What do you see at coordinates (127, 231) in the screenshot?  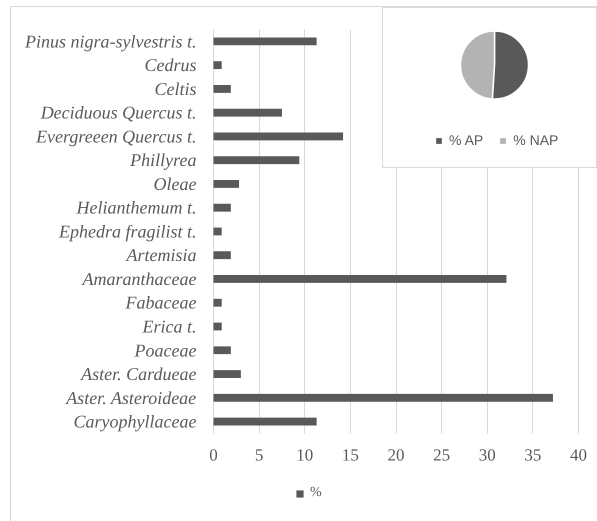 I see `y-tick-label: Ephedra fragilist t.` at bounding box center [127, 231].